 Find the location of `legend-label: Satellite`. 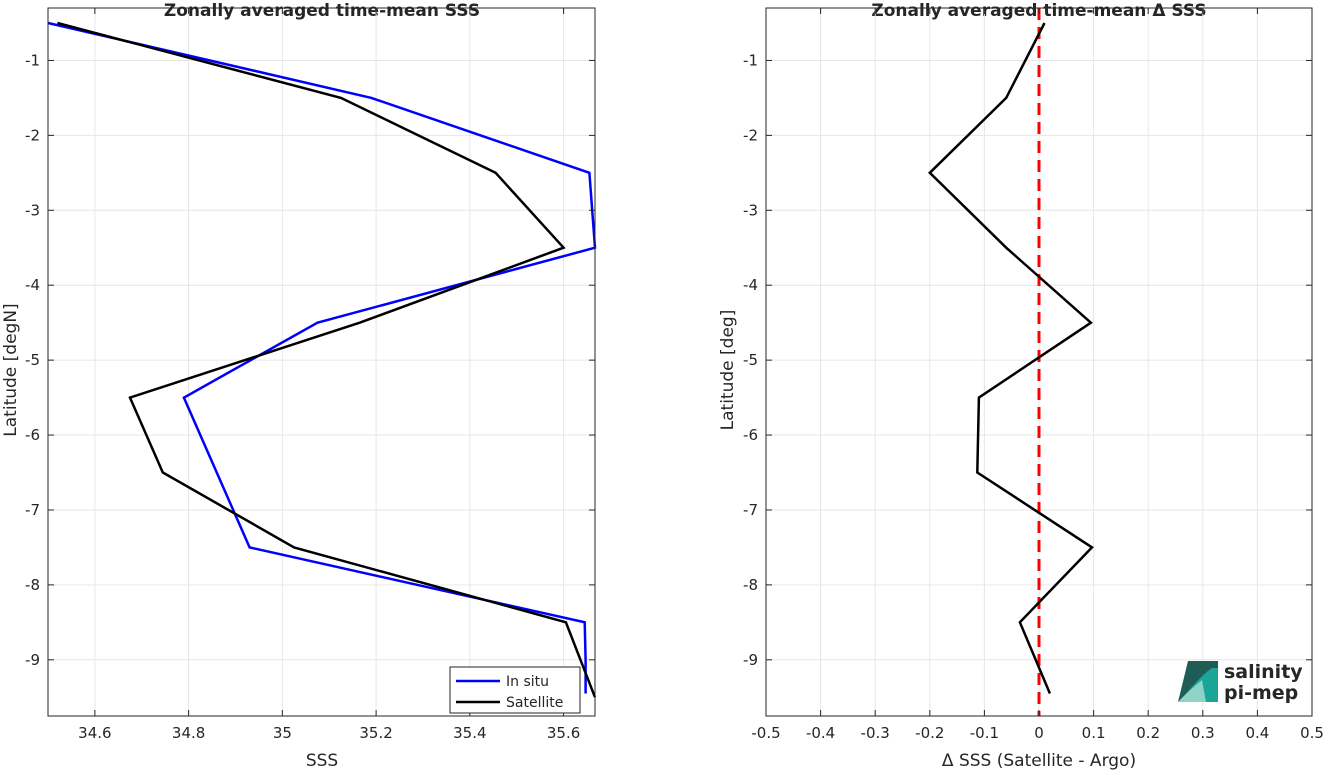

legend-label: Satellite is located at coordinates (534, 703).